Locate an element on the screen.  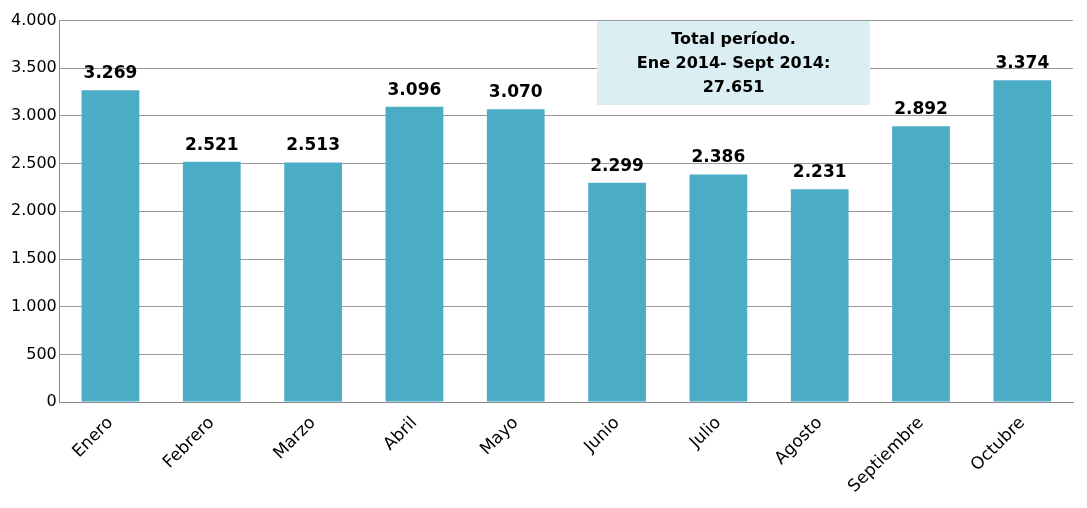
data-label: 2.386 is located at coordinates (718, 156).